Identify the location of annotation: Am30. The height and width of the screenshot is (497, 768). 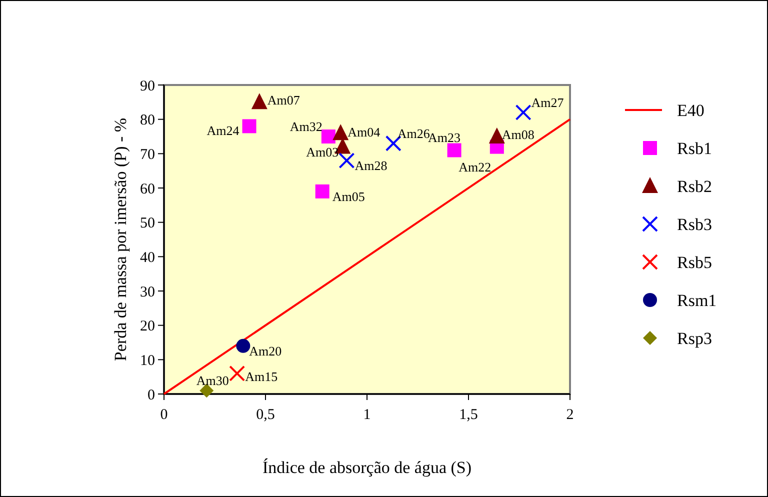
(212, 380).